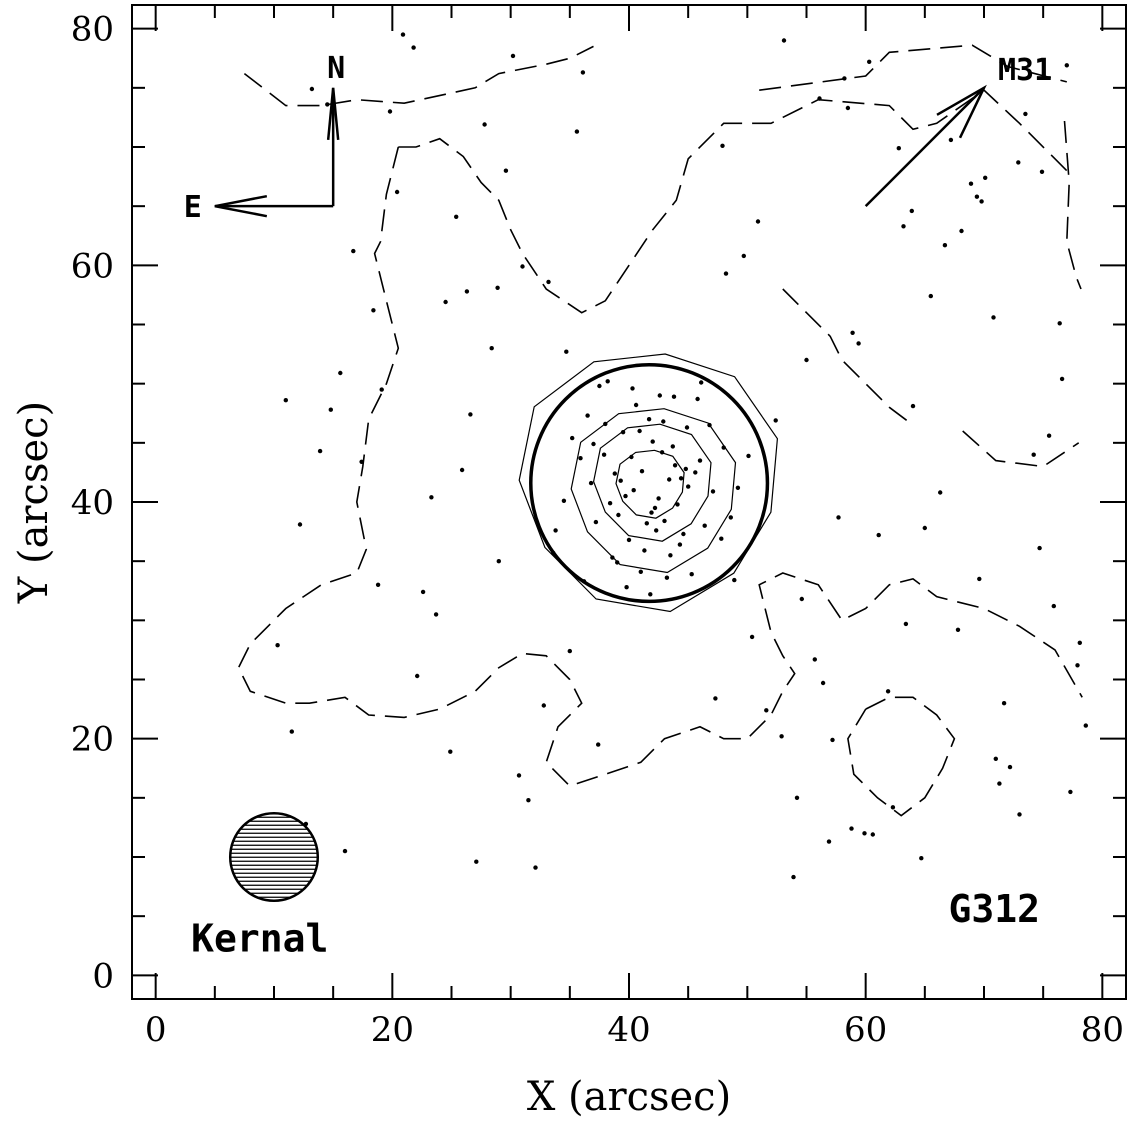 Image resolution: width=1133 pixels, height=1125 pixels. I want to click on east-arrowhead, so click(241, 206).